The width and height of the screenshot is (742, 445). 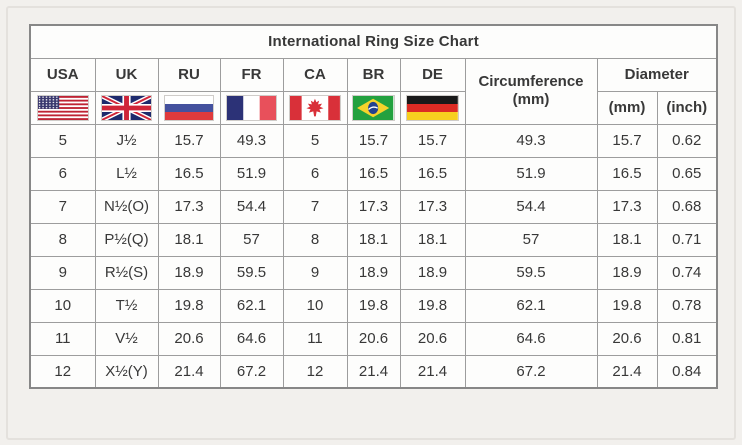 What do you see at coordinates (189, 140) in the screenshot?
I see `cell-ru: 15.7` at bounding box center [189, 140].